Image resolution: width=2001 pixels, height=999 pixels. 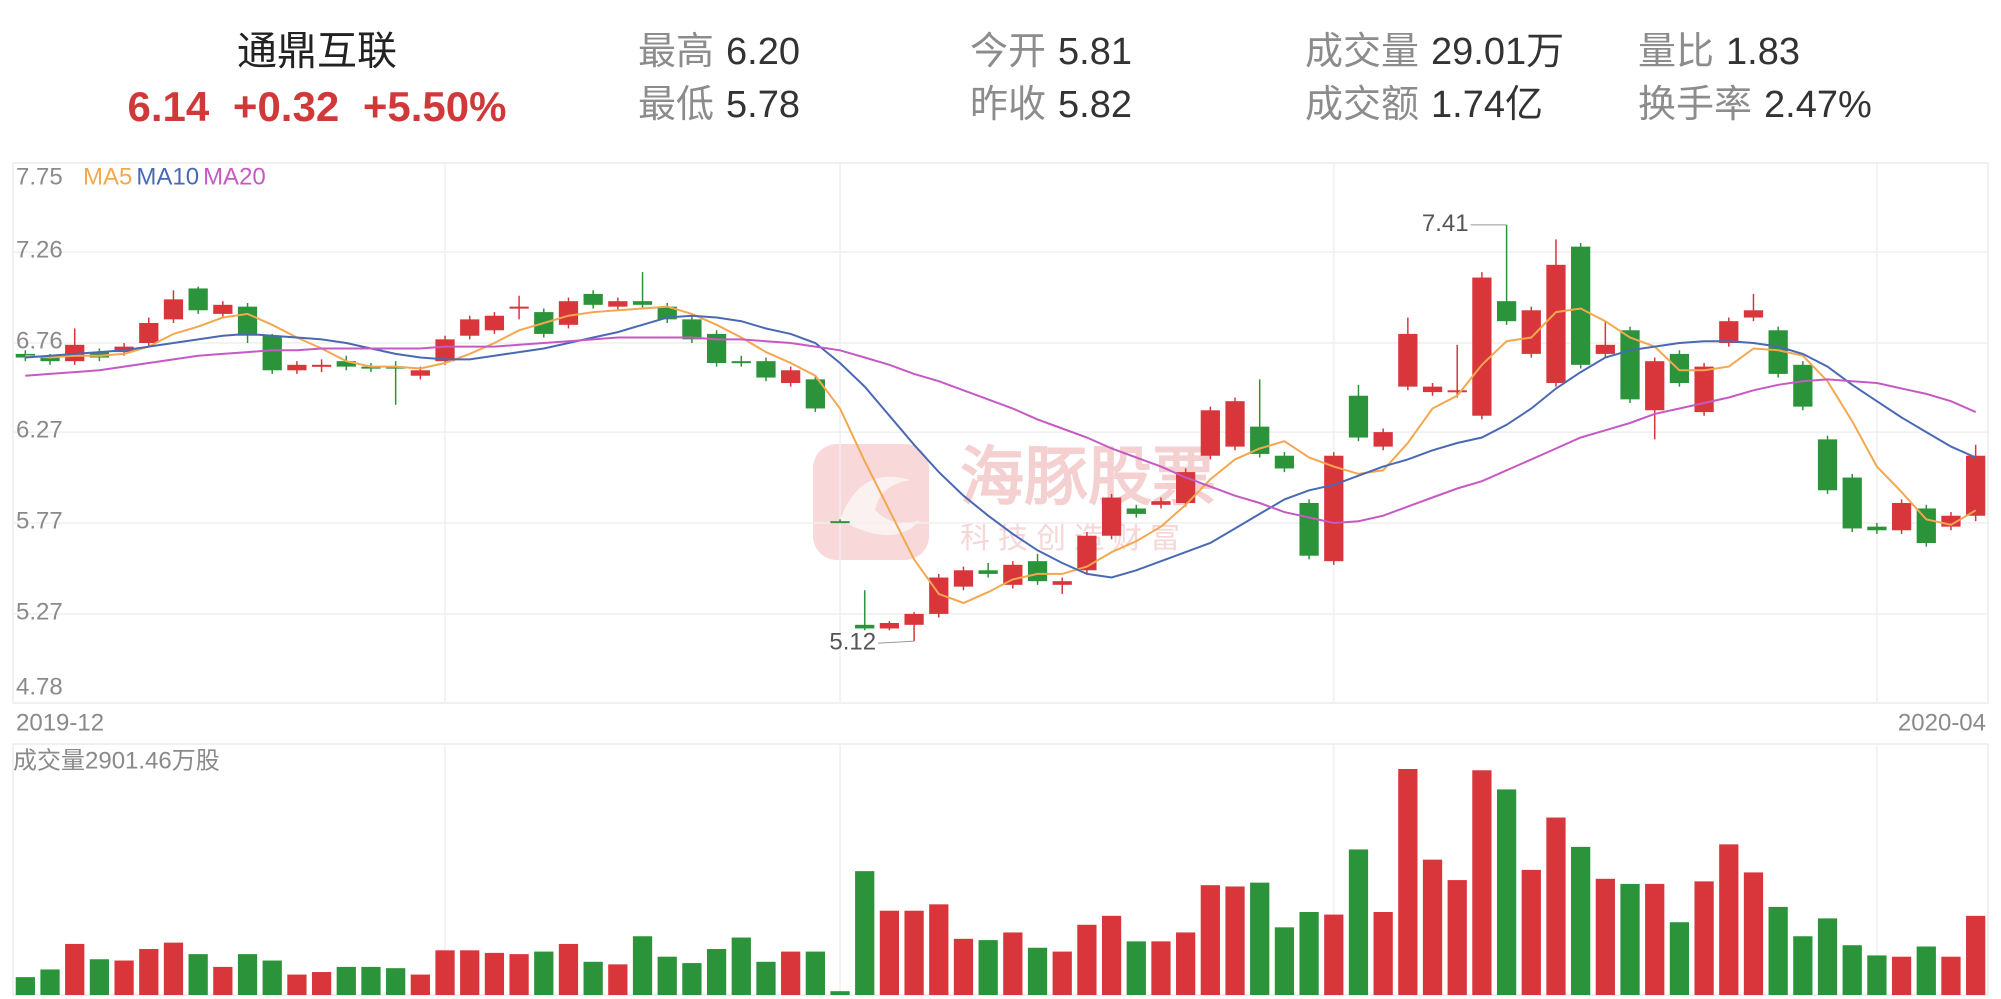 What do you see at coordinates (1695, 105) in the screenshot?
I see `stat-label: 换手率` at bounding box center [1695, 105].